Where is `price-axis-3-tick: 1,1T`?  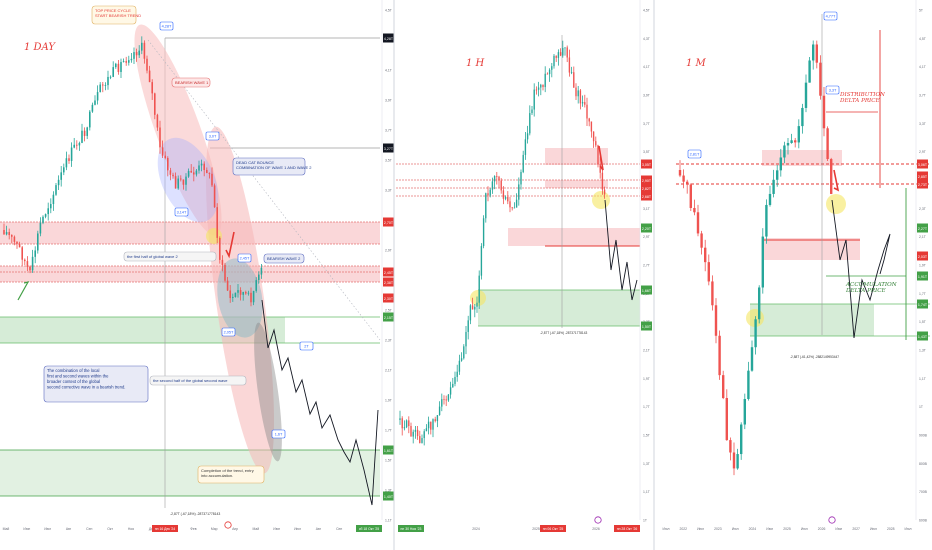 price-axis-3-tick: 1,1T is located at coordinates (922, 379).